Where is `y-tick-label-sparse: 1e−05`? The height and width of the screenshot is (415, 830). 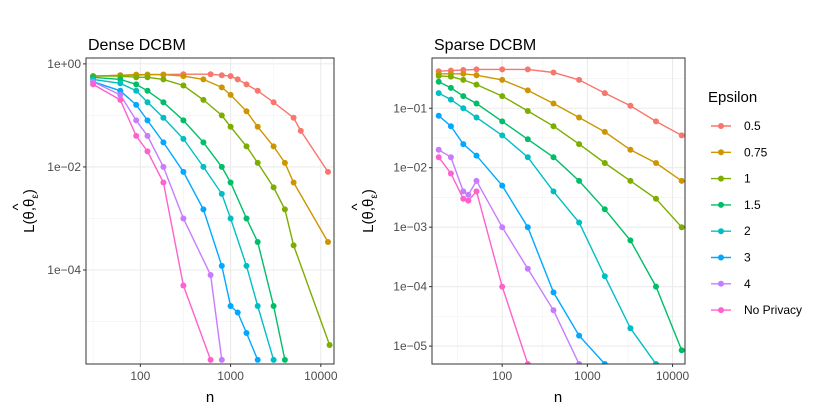 y-tick-label-sparse: 1e−05 is located at coordinates (410, 346).